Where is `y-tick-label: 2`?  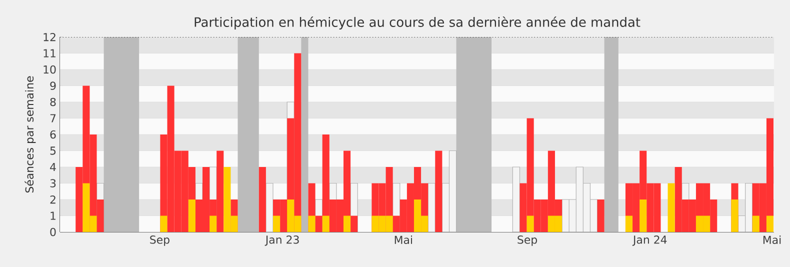
y-tick-label: 2 is located at coordinates (53, 199).